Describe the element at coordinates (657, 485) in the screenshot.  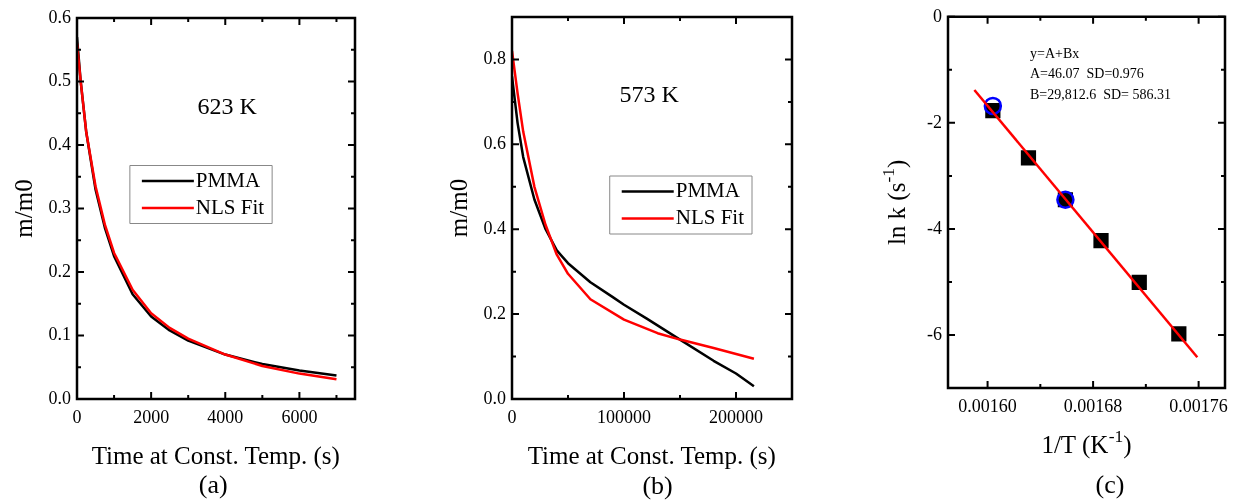
I see `text: (b)` at that location.